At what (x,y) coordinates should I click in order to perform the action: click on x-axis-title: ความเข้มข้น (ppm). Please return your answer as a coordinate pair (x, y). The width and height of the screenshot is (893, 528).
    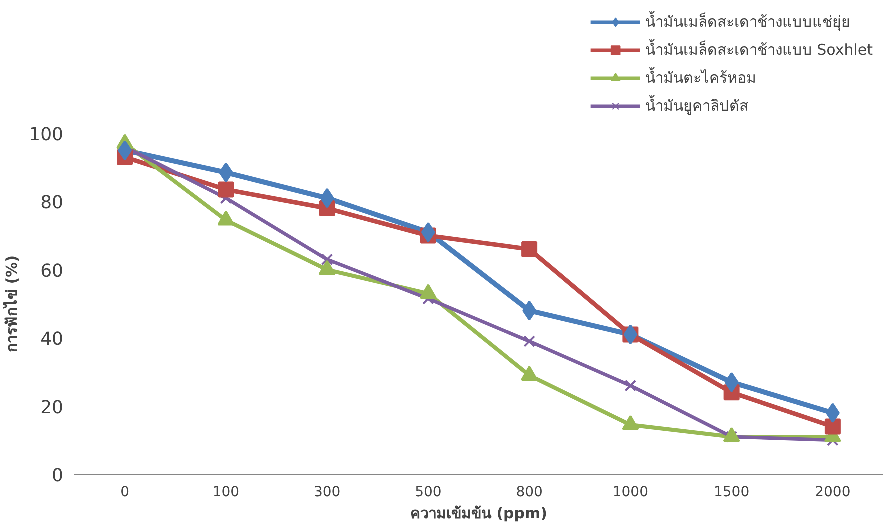
    Looking at the image, I should click on (479, 513).